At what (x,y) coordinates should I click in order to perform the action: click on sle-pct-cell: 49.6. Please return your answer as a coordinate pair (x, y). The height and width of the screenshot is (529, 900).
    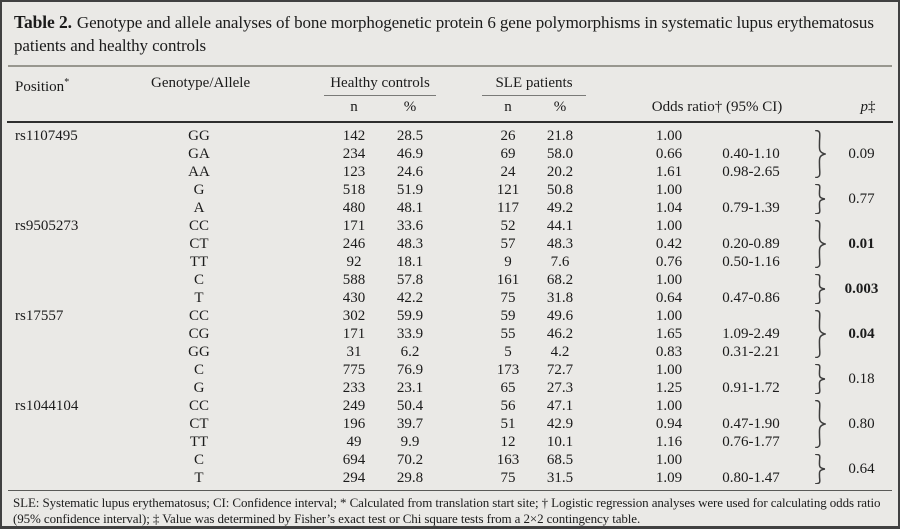
    Looking at the image, I should click on (560, 316).